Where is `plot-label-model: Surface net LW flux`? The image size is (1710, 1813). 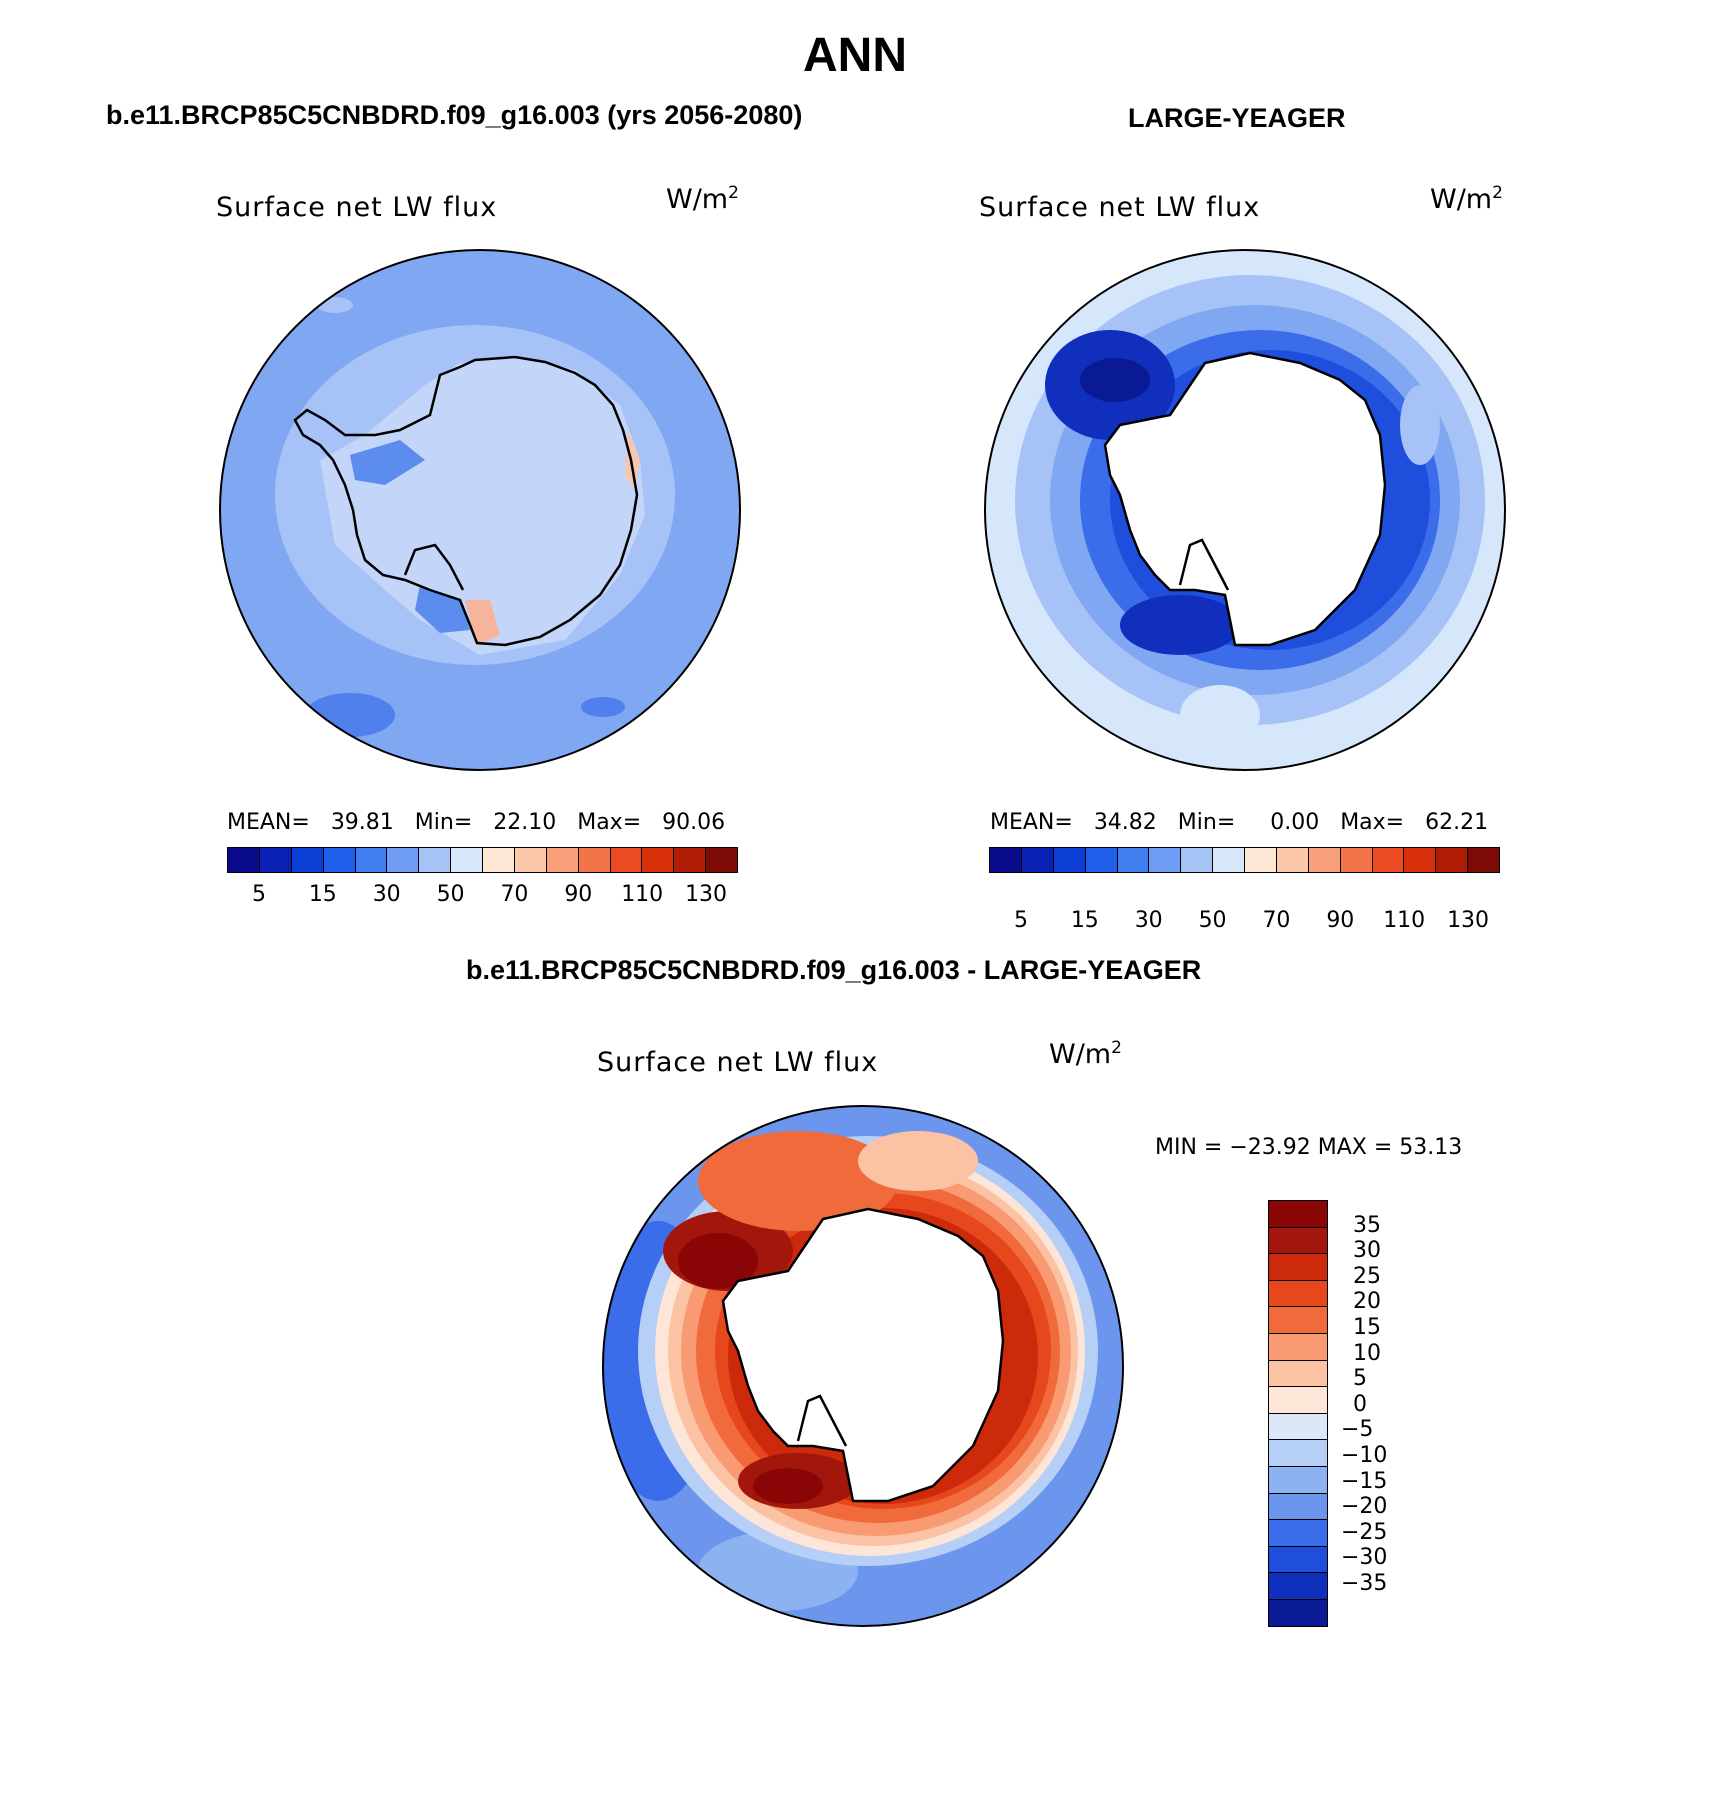
plot-label-model: Surface net LW flux is located at coordinates (357, 207).